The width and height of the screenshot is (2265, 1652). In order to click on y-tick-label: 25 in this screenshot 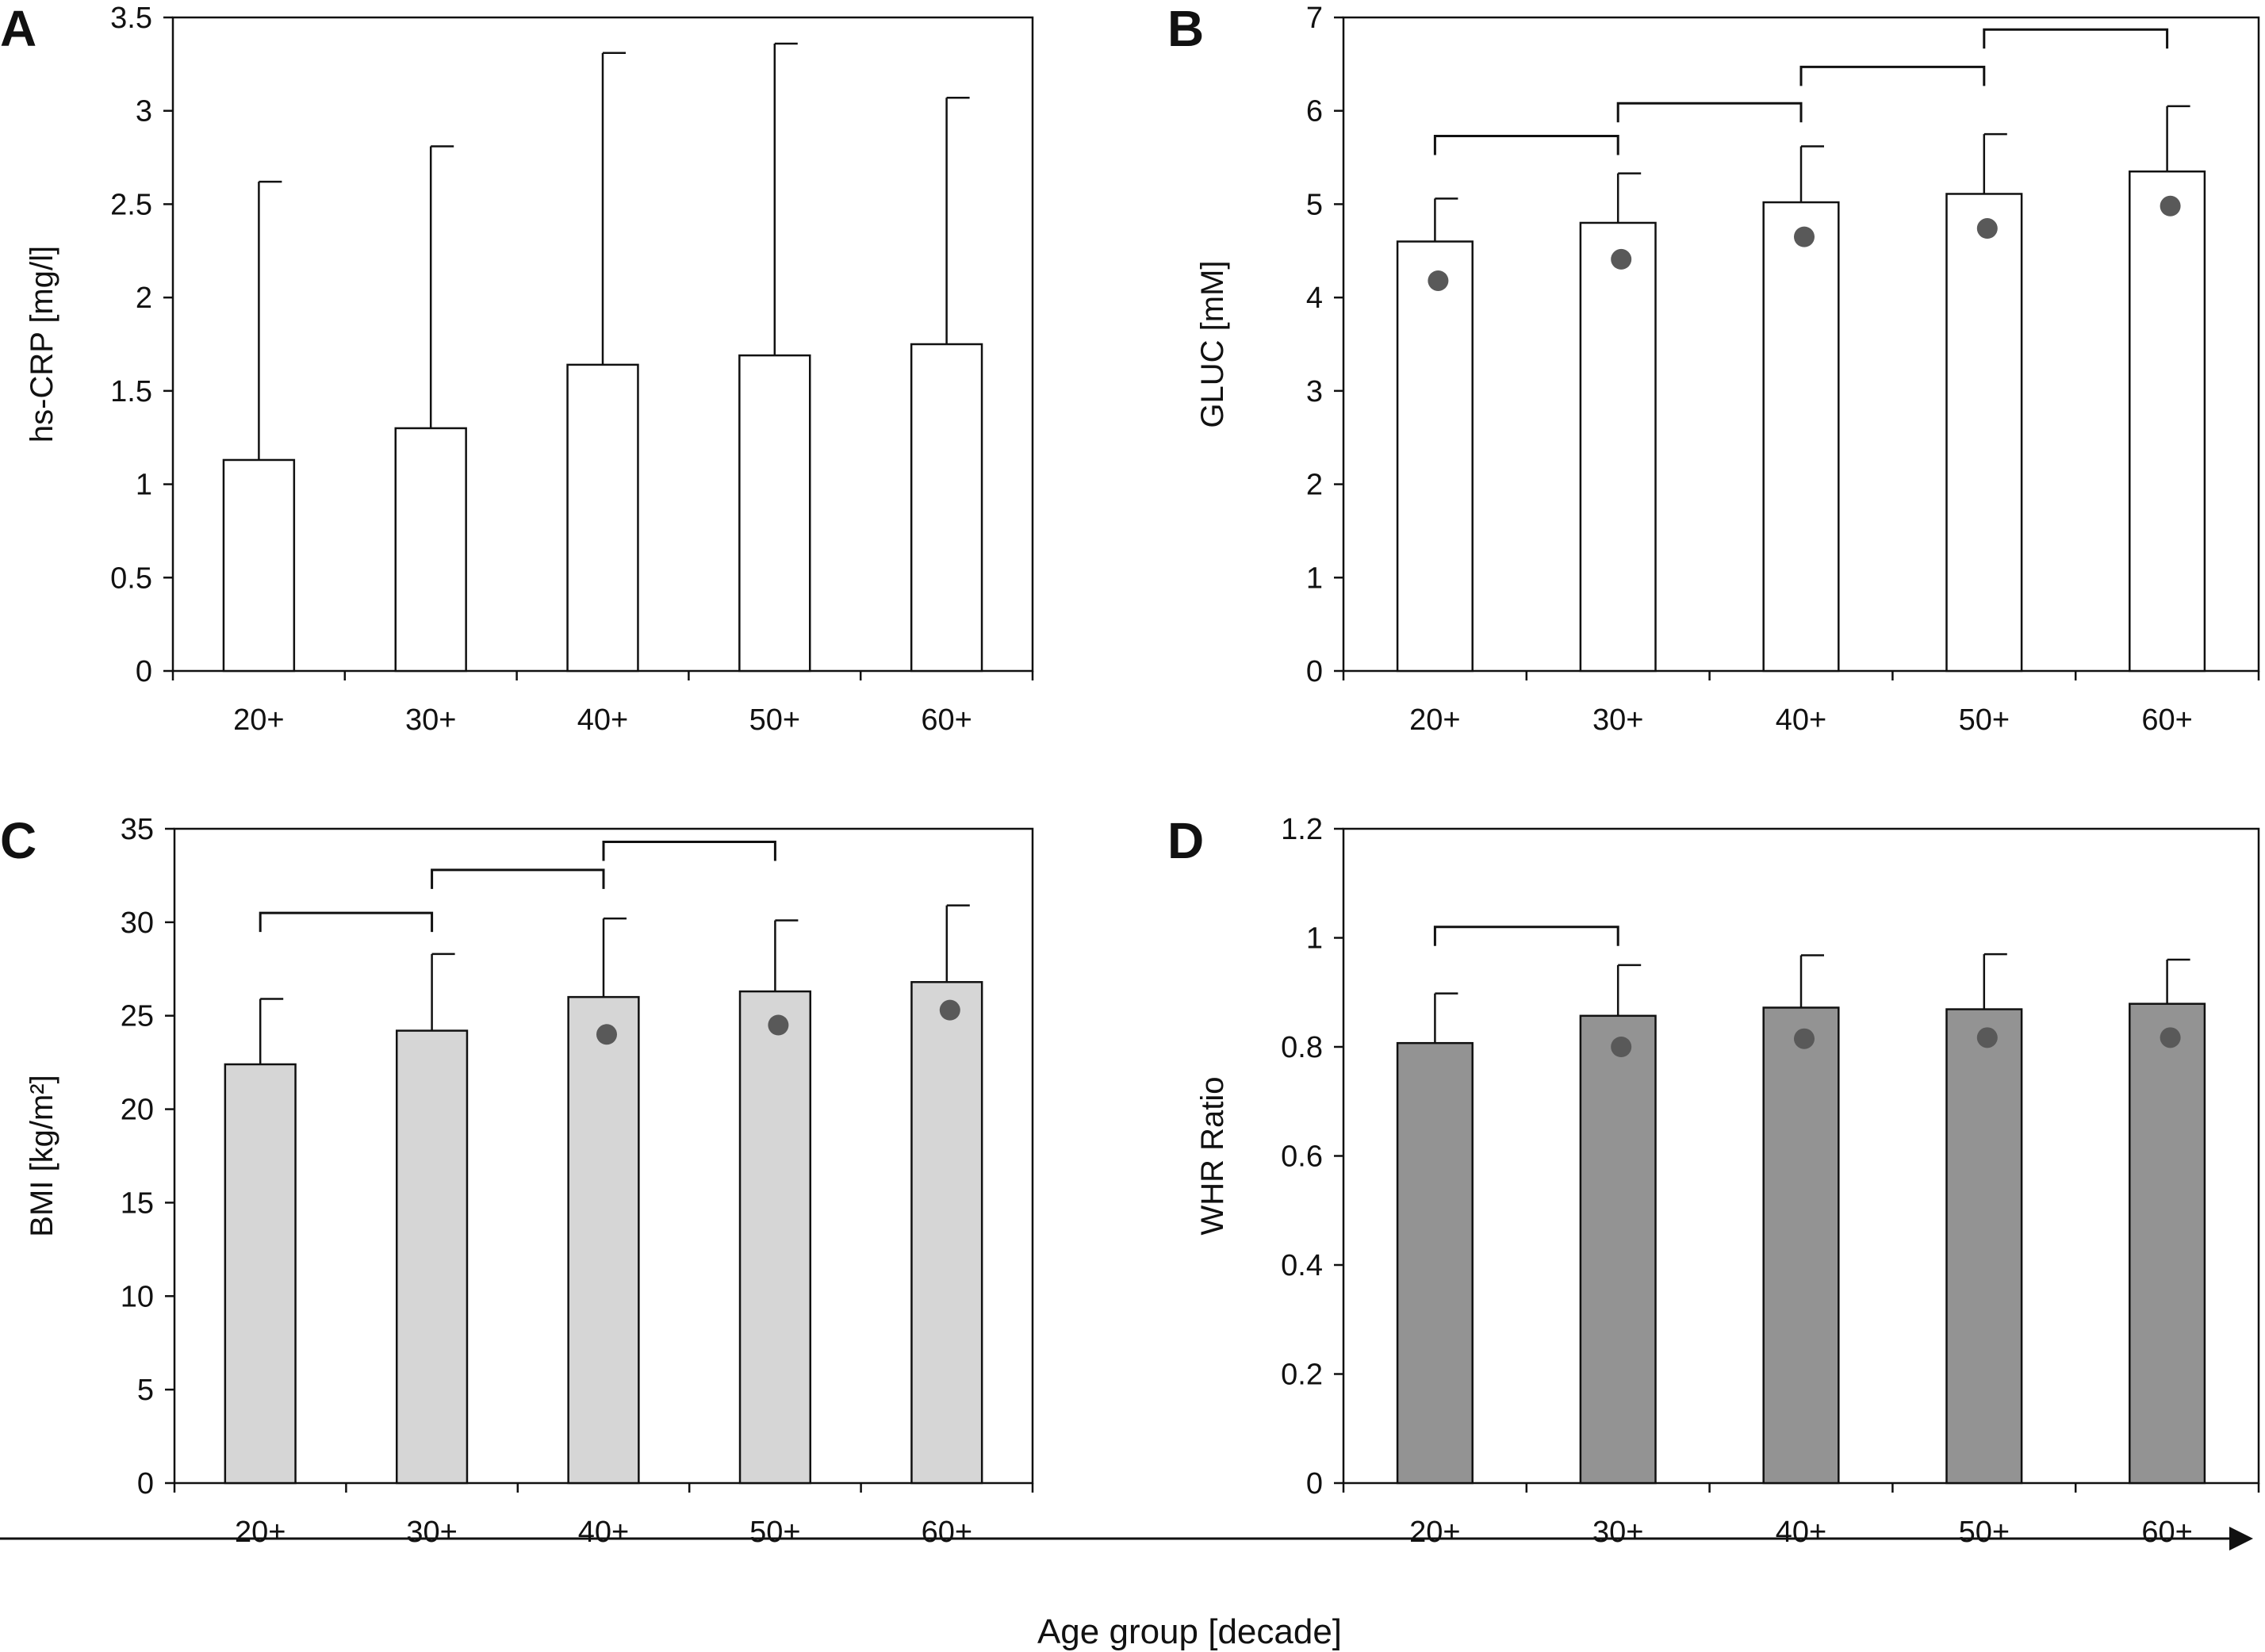, I will do `click(137, 1016)`.